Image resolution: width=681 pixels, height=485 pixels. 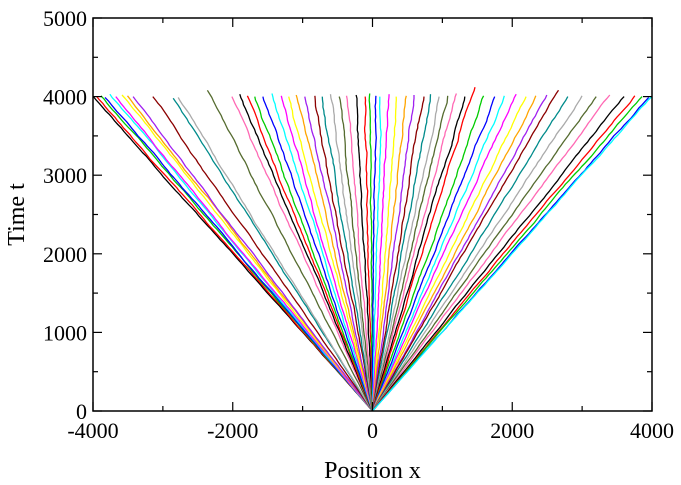 I want to click on x-tick-label: -2000, so click(x=232, y=430).